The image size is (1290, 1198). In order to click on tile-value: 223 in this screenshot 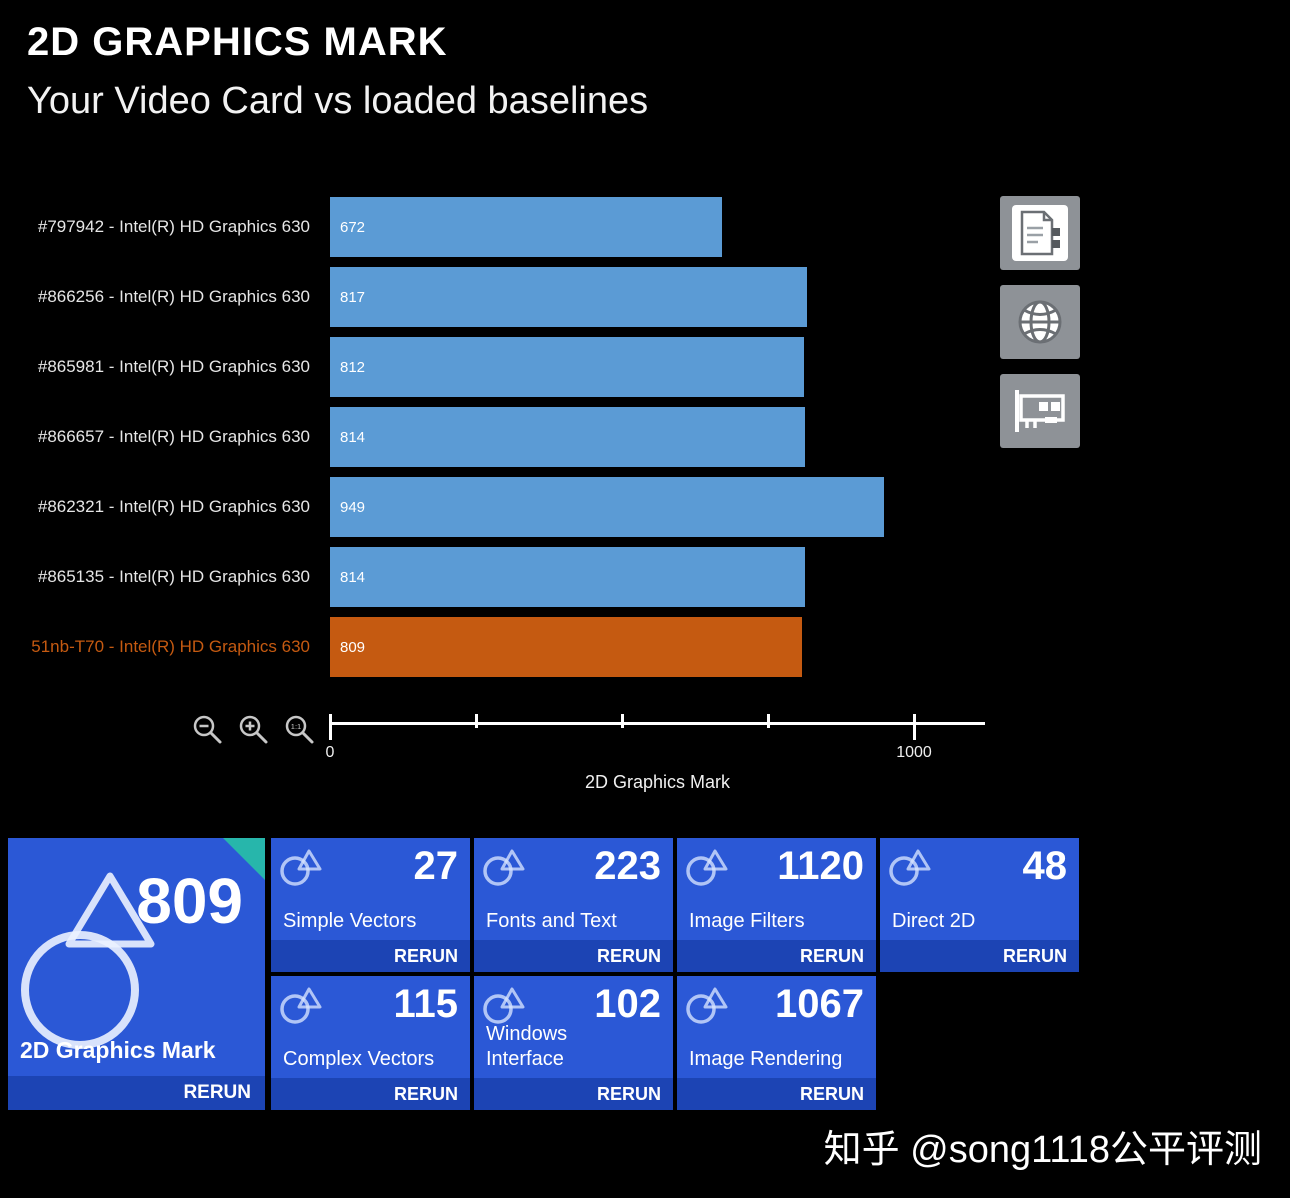, I will do `click(627, 866)`.